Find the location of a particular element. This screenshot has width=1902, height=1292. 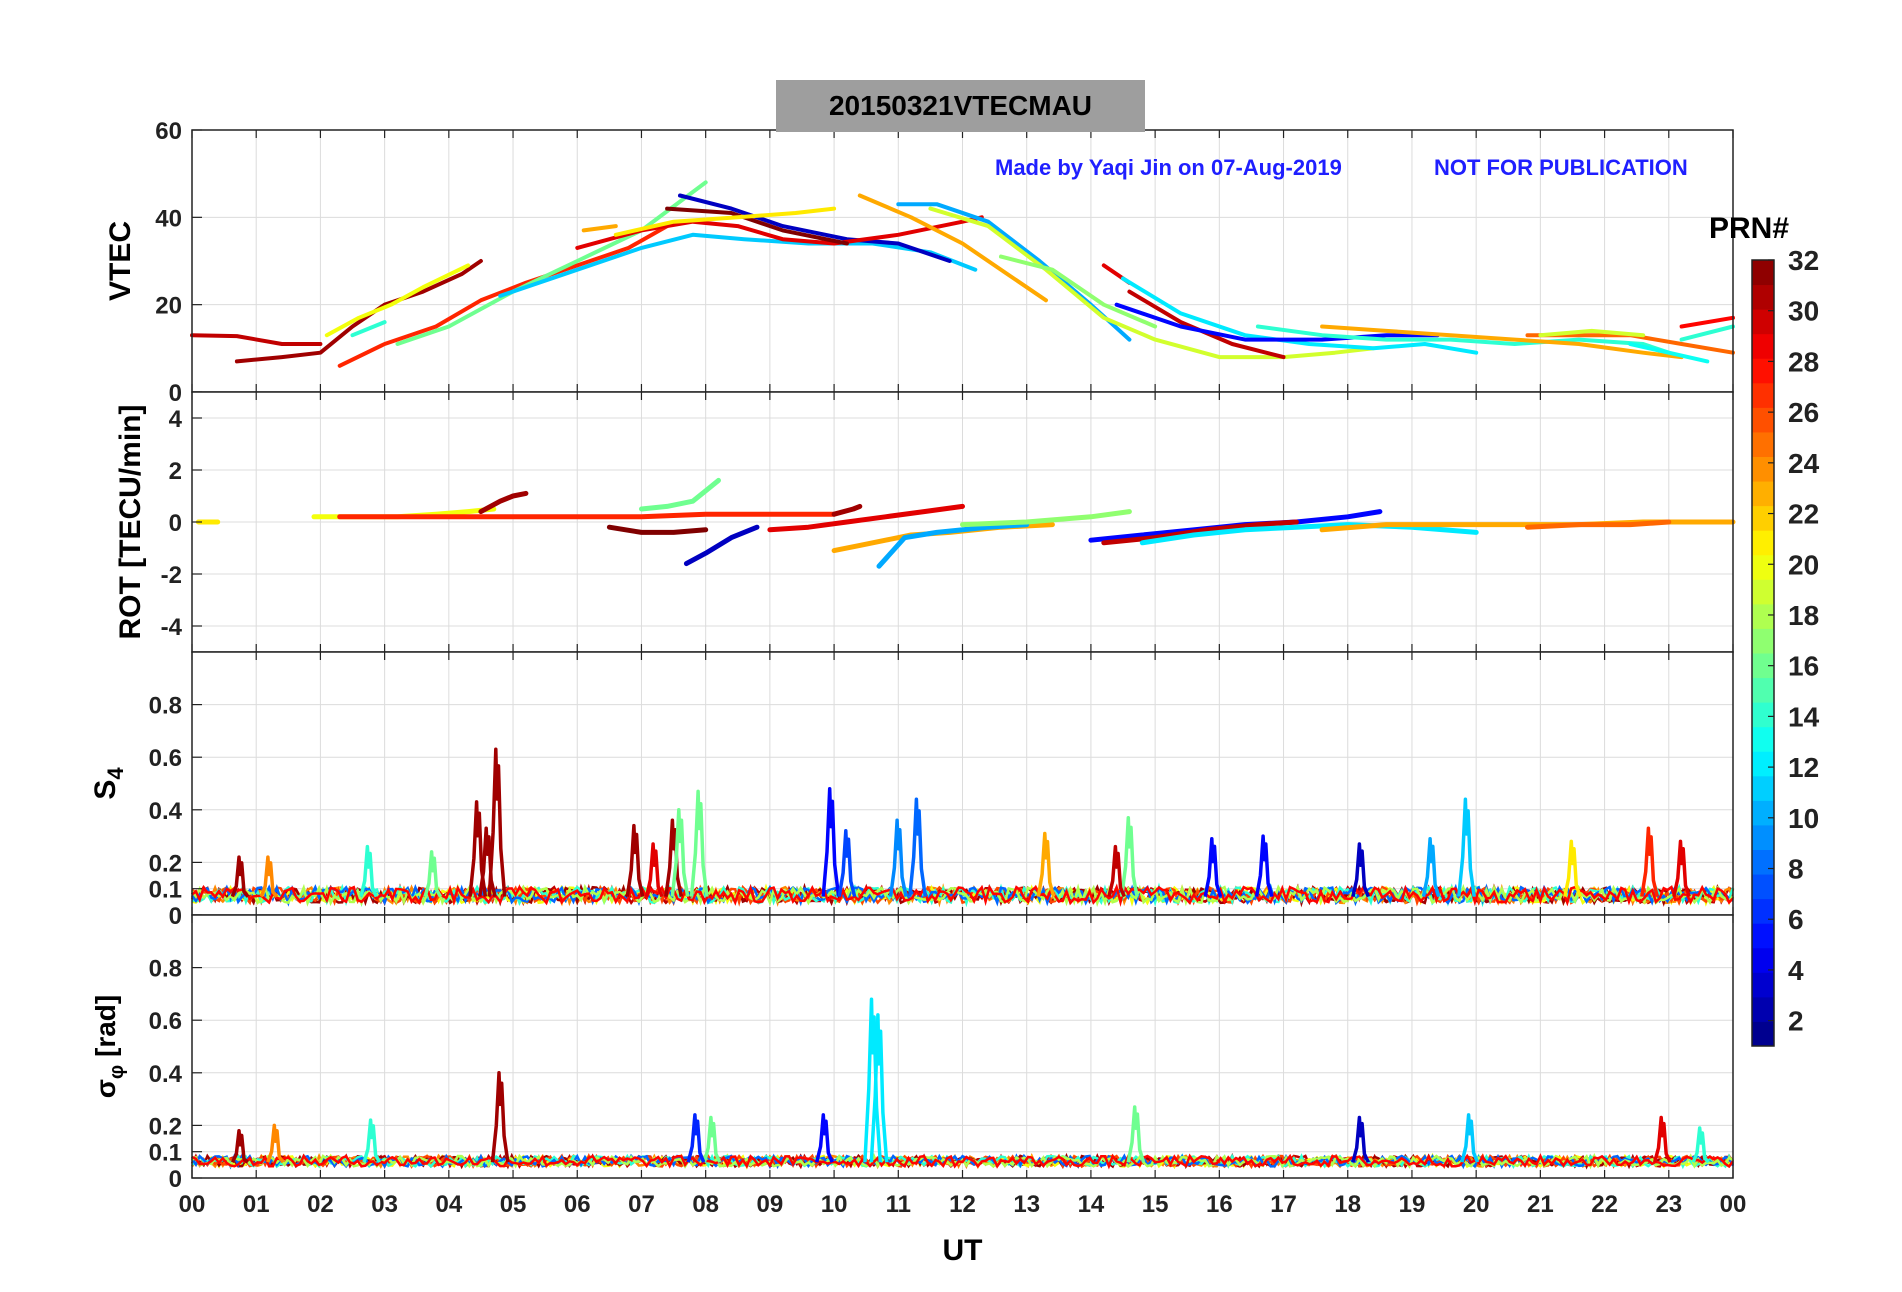

colorbar-tick-label: 12 is located at coordinates (1803, 767).